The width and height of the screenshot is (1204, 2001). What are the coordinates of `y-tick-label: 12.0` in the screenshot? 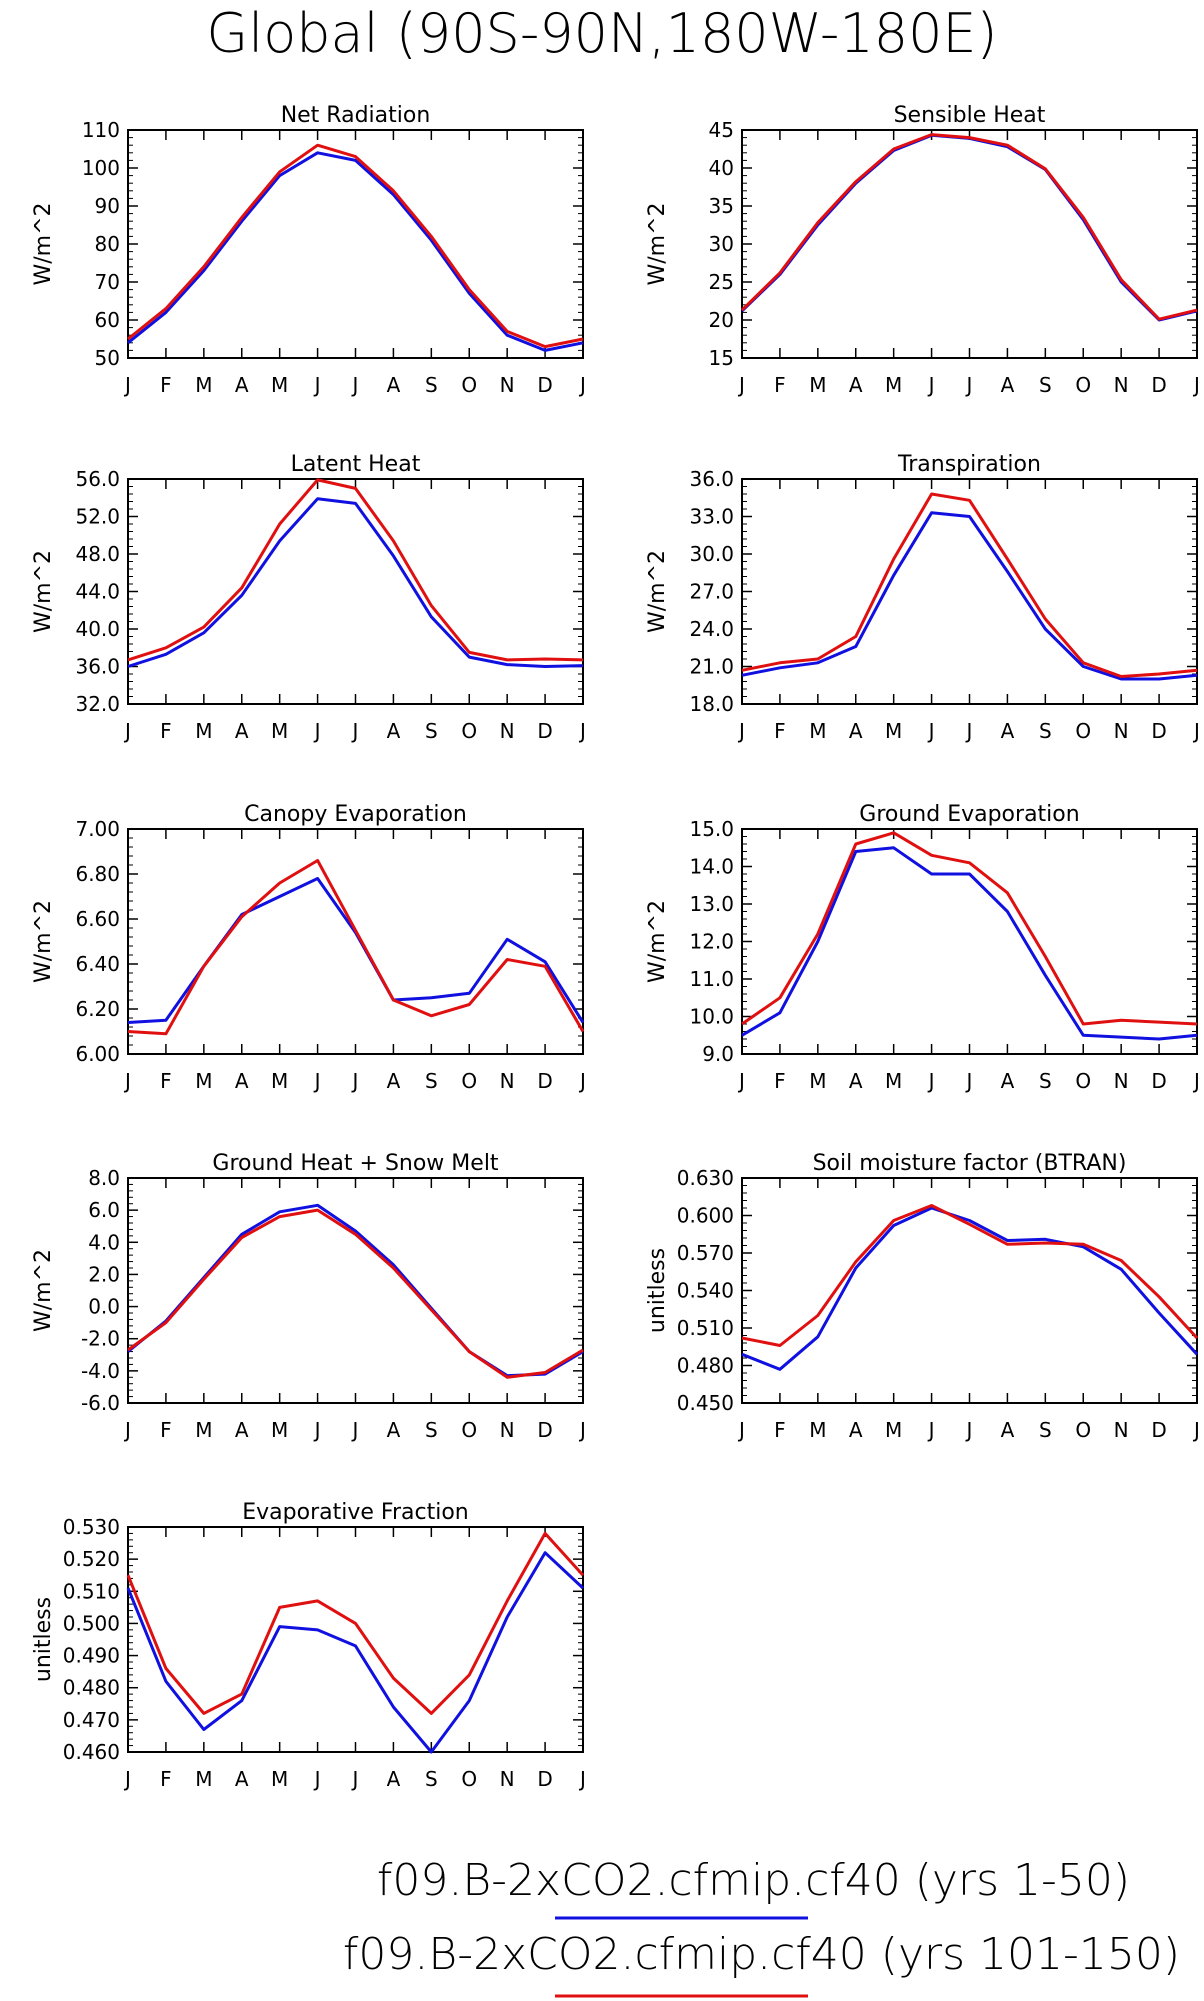 It's located at (711, 942).